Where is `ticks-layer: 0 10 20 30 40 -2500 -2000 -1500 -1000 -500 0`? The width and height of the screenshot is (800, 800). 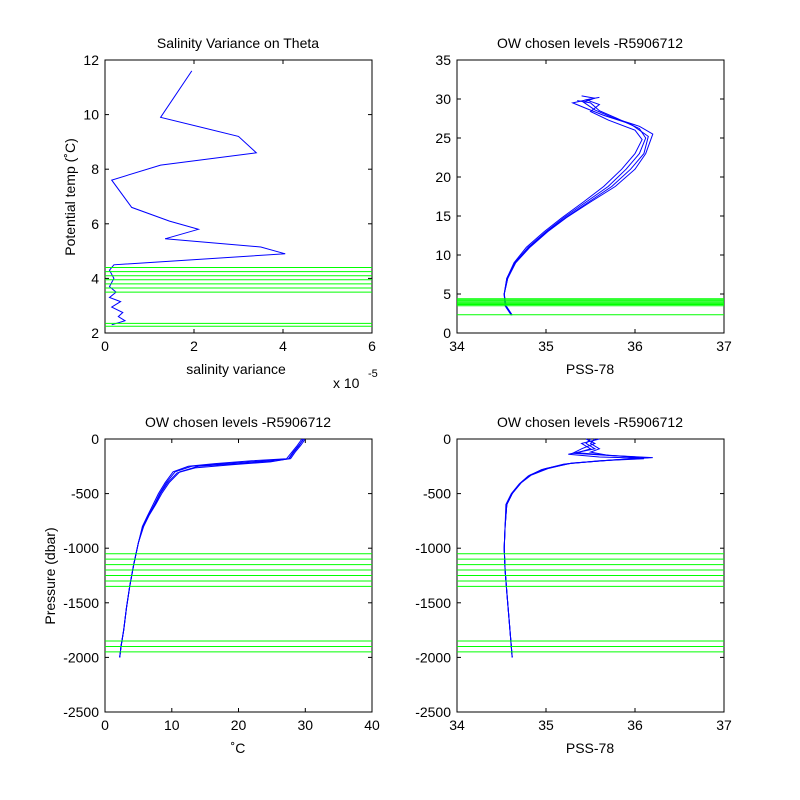 ticks-layer: 0 10 20 30 40 -2500 -2000 -1500 -1000 -500 0 is located at coordinates (221, 582).